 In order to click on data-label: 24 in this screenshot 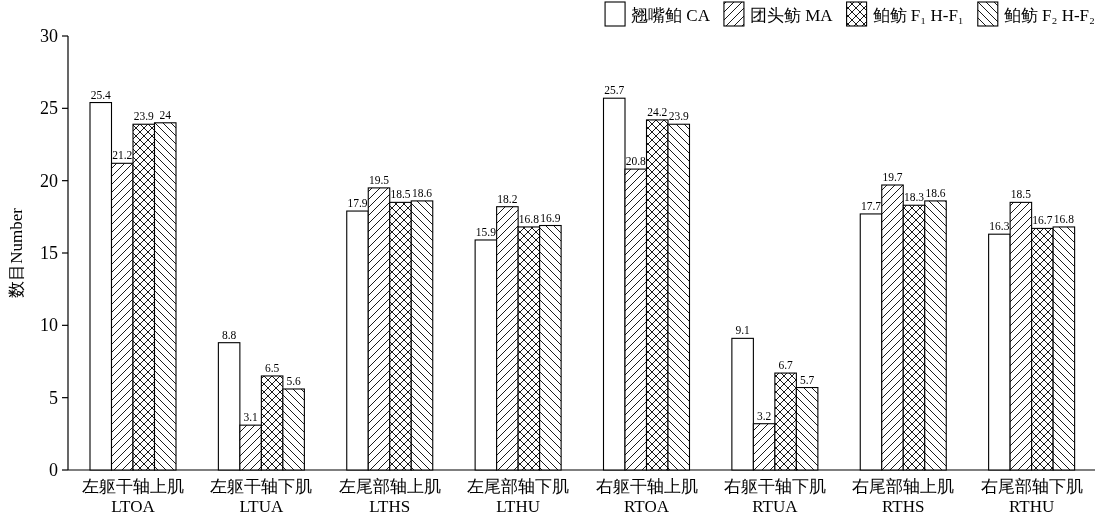, I will do `click(165, 114)`.